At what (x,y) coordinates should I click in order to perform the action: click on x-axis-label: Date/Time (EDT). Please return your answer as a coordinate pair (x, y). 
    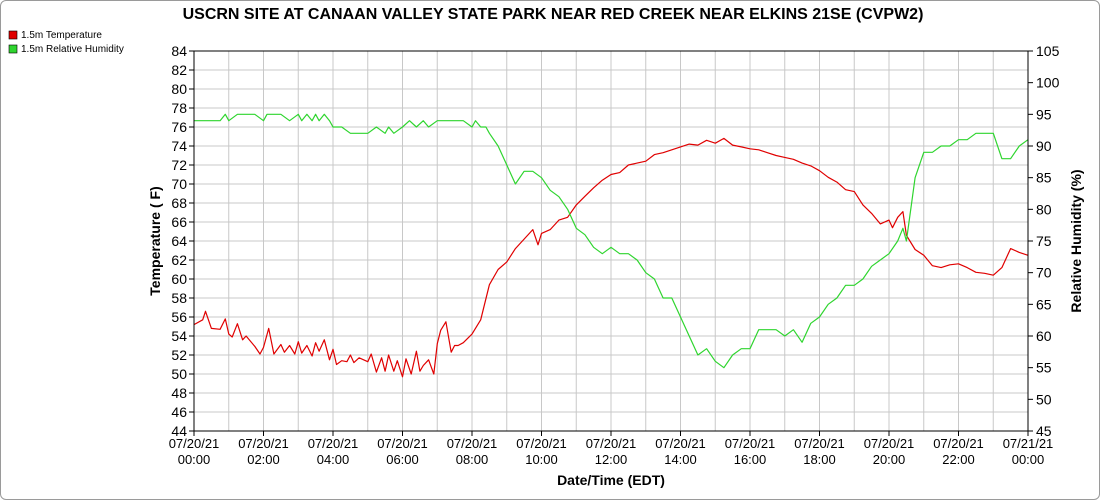
    Looking at the image, I should click on (611, 480).